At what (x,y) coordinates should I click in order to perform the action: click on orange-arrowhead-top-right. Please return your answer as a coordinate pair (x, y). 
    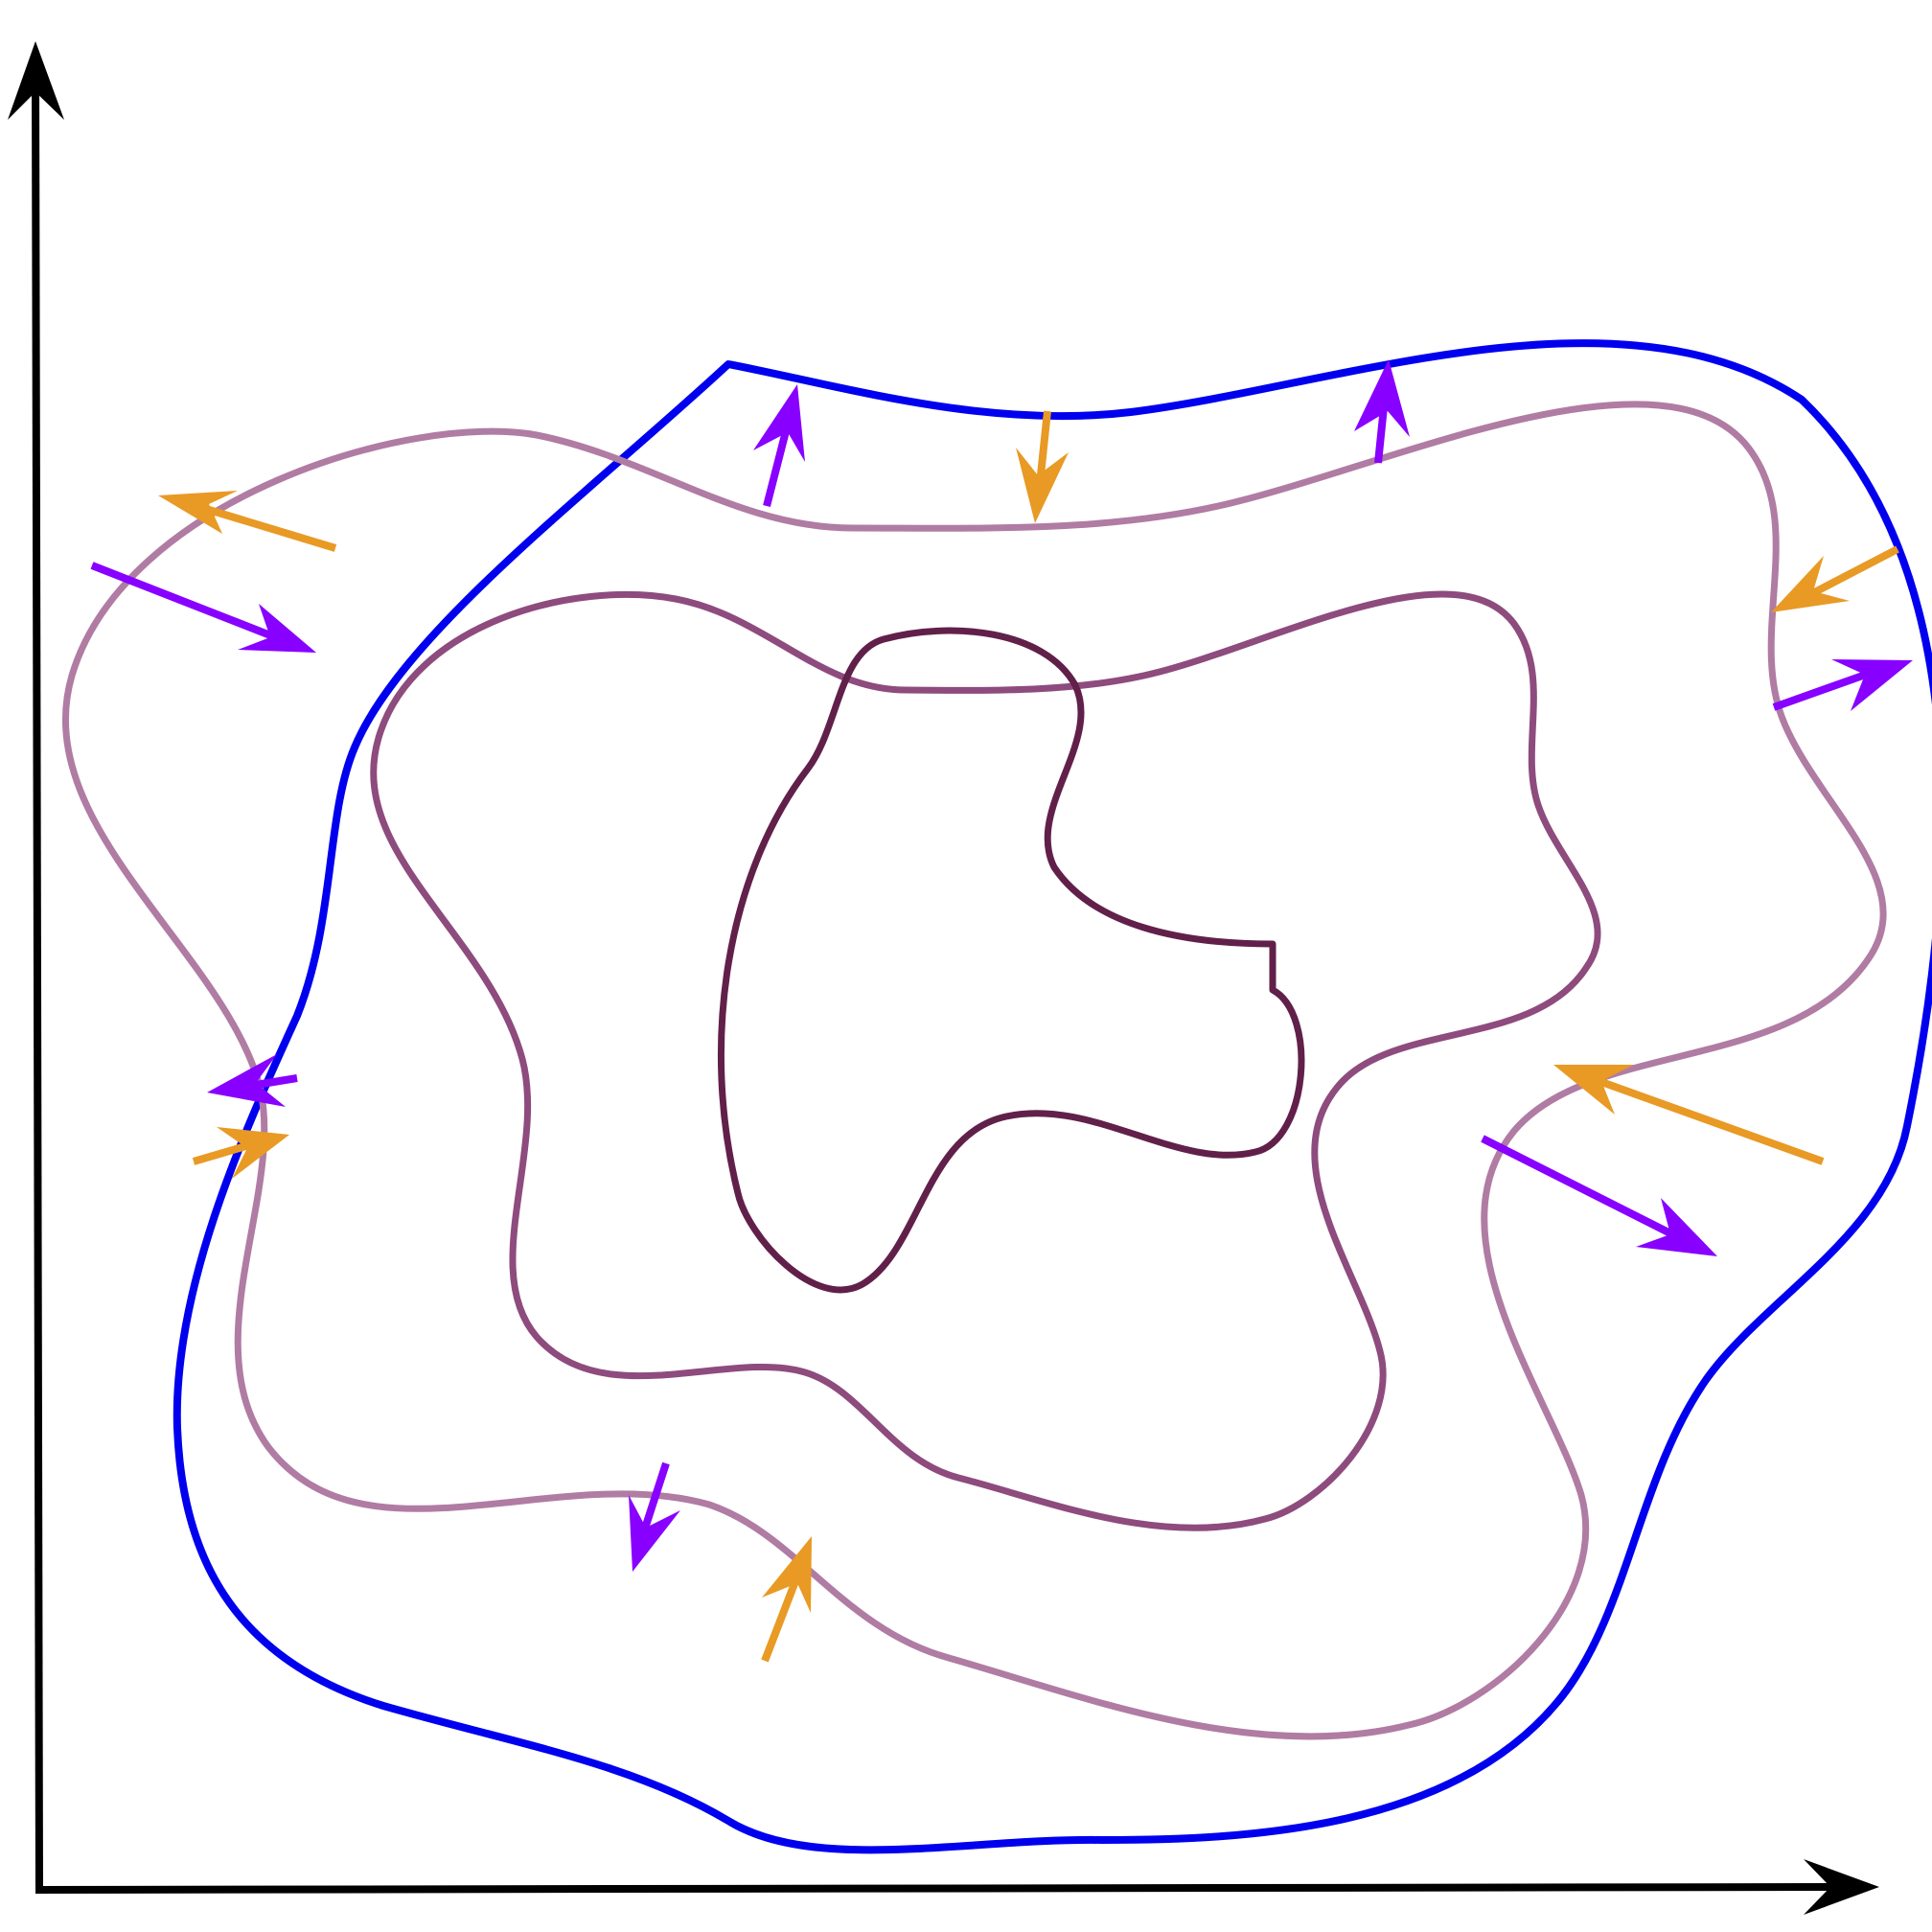
    Looking at the image, I should click on (1810, 584).